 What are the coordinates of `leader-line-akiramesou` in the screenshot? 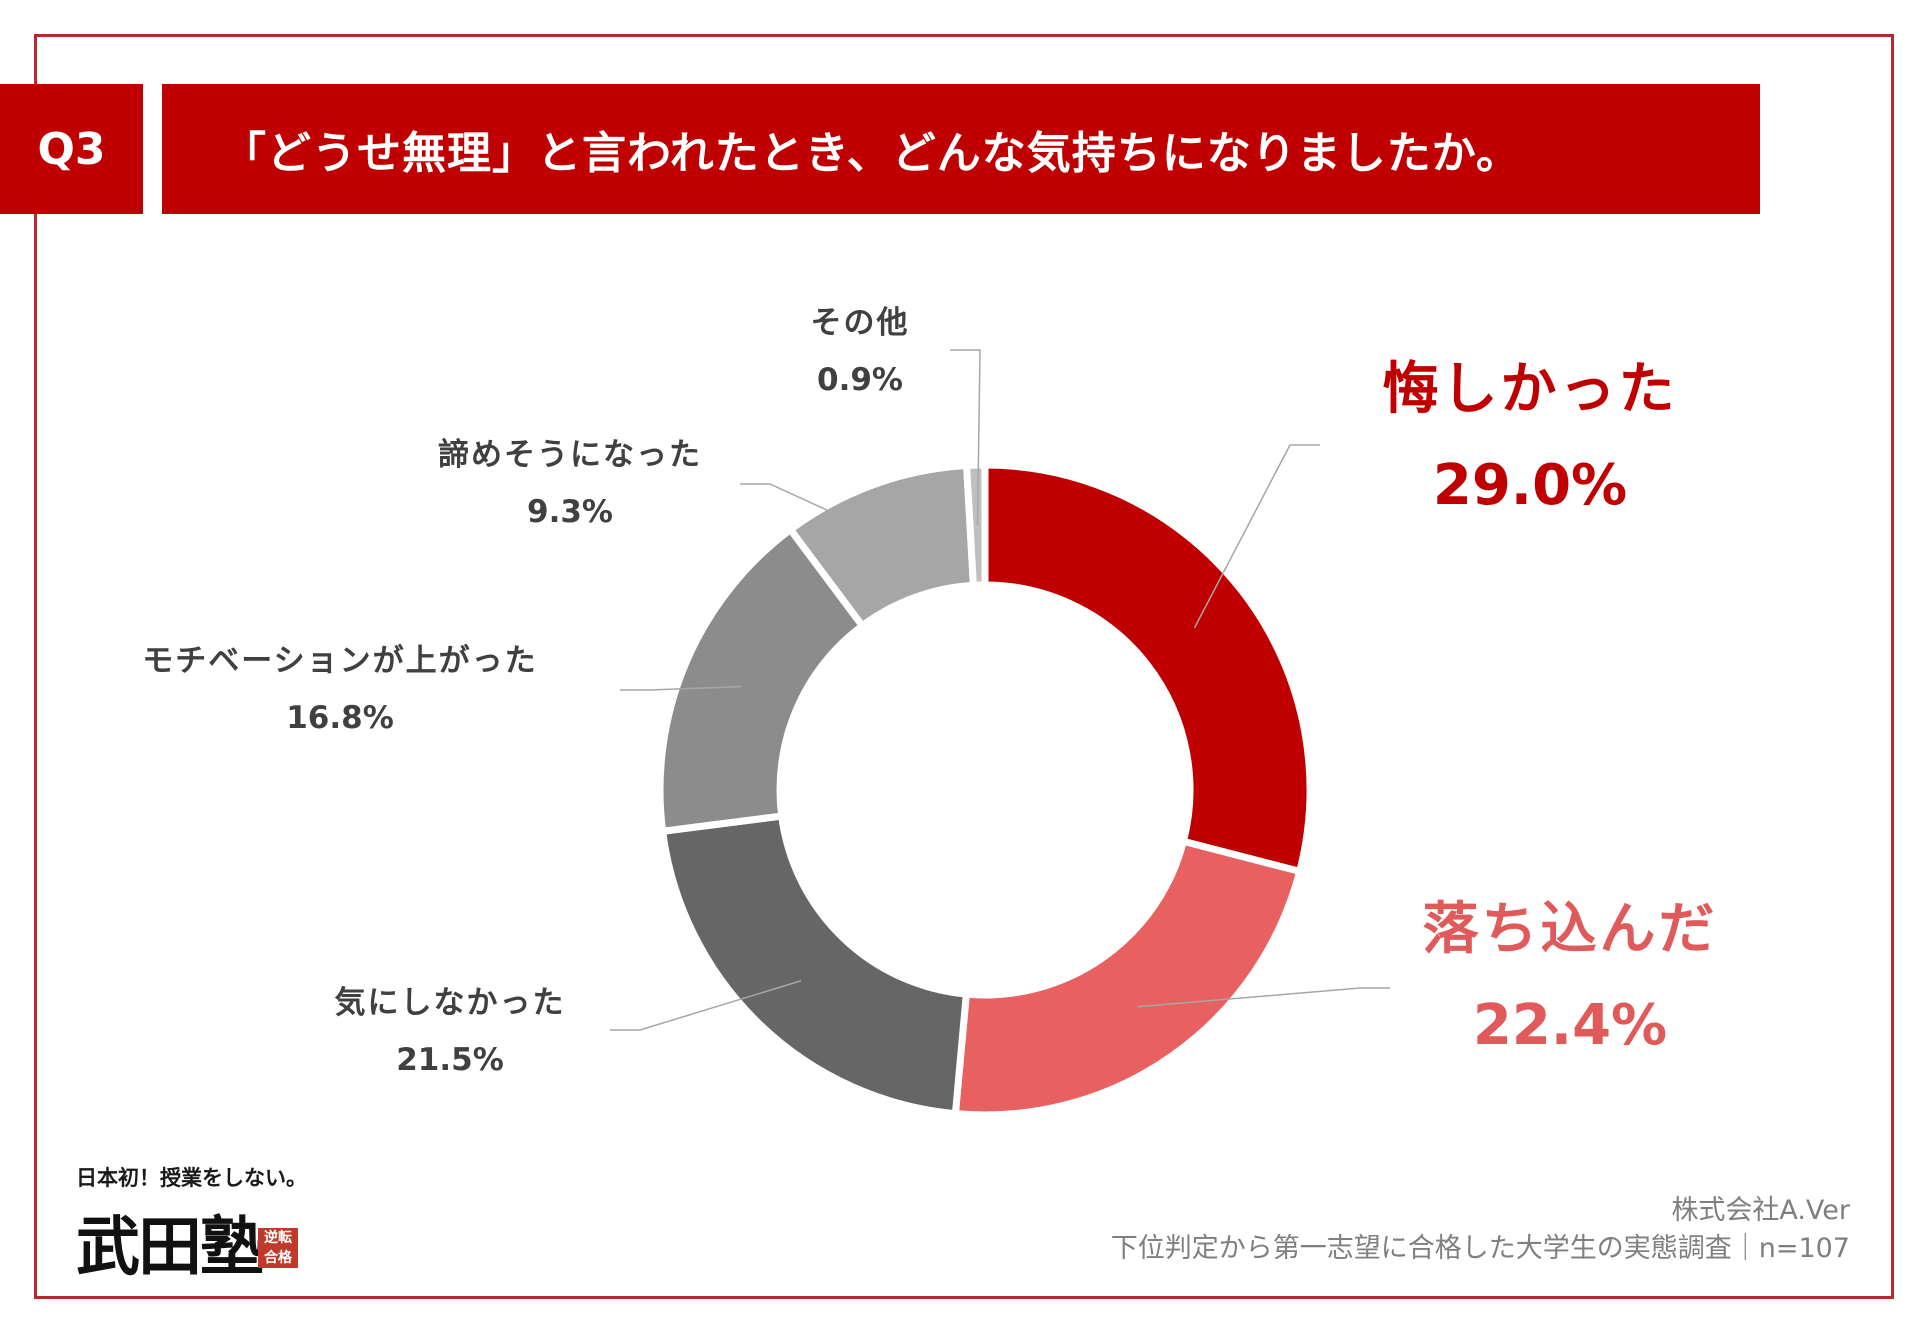 It's located at (817, 512).